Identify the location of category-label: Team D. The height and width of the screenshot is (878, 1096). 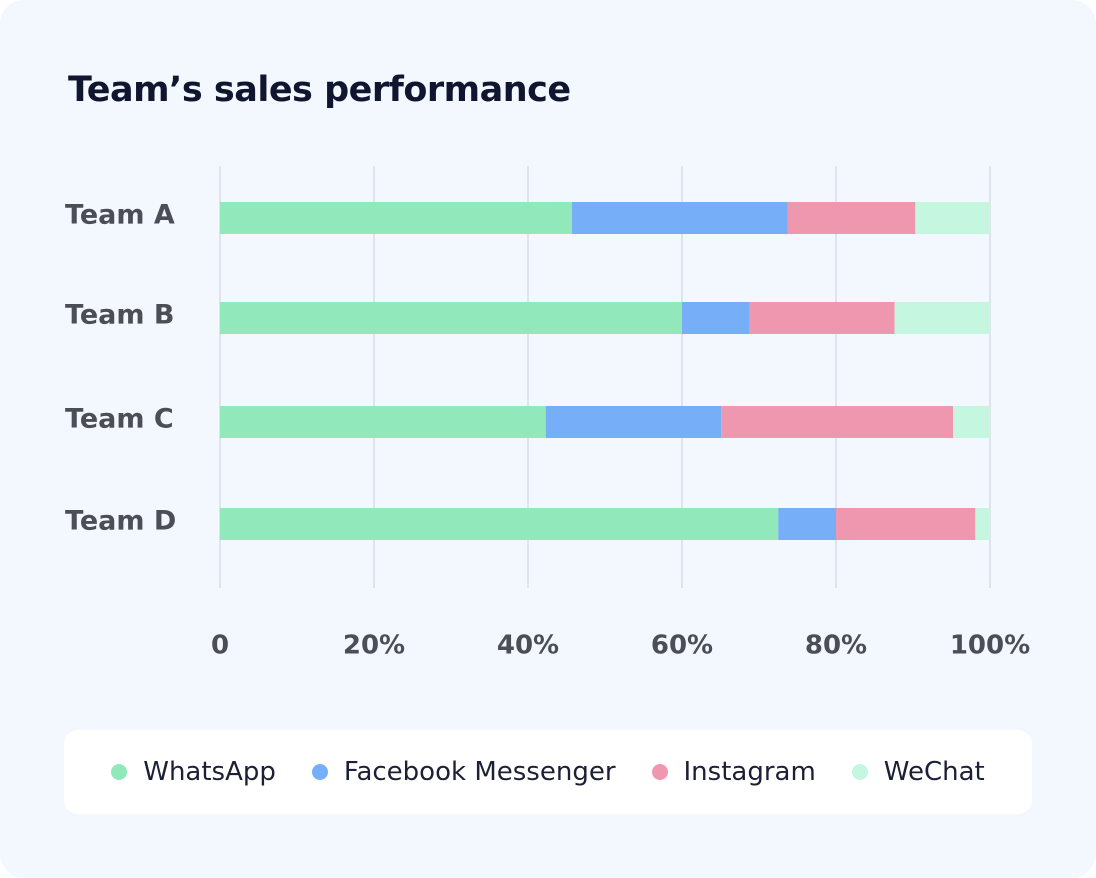
(120, 521).